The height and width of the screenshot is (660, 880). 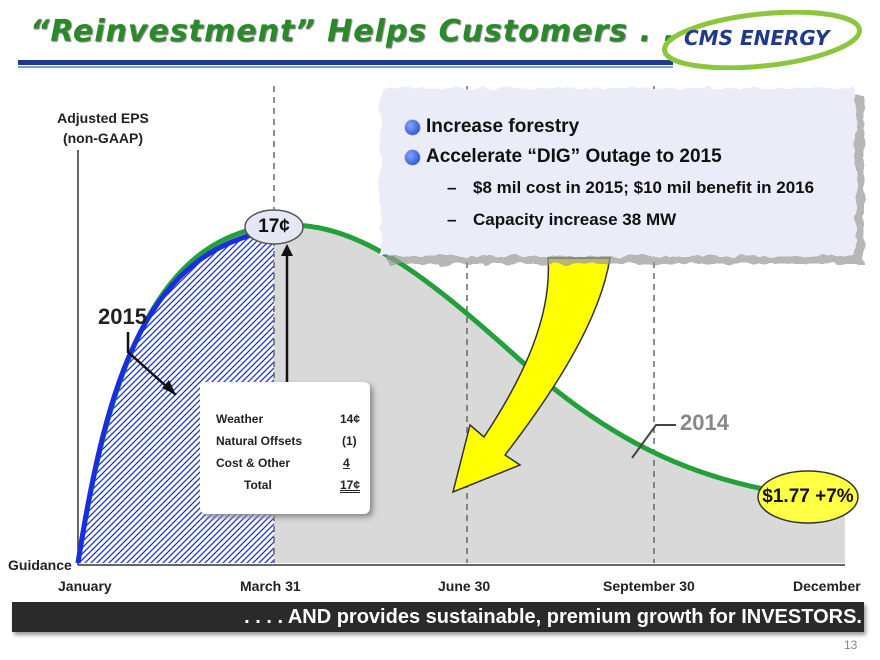 What do you see at coordinates (377, 31) in the screenshot?
I see `slide-title: “Reinvestment” Helps Customers . . . .` at bounding box center [377, 31].